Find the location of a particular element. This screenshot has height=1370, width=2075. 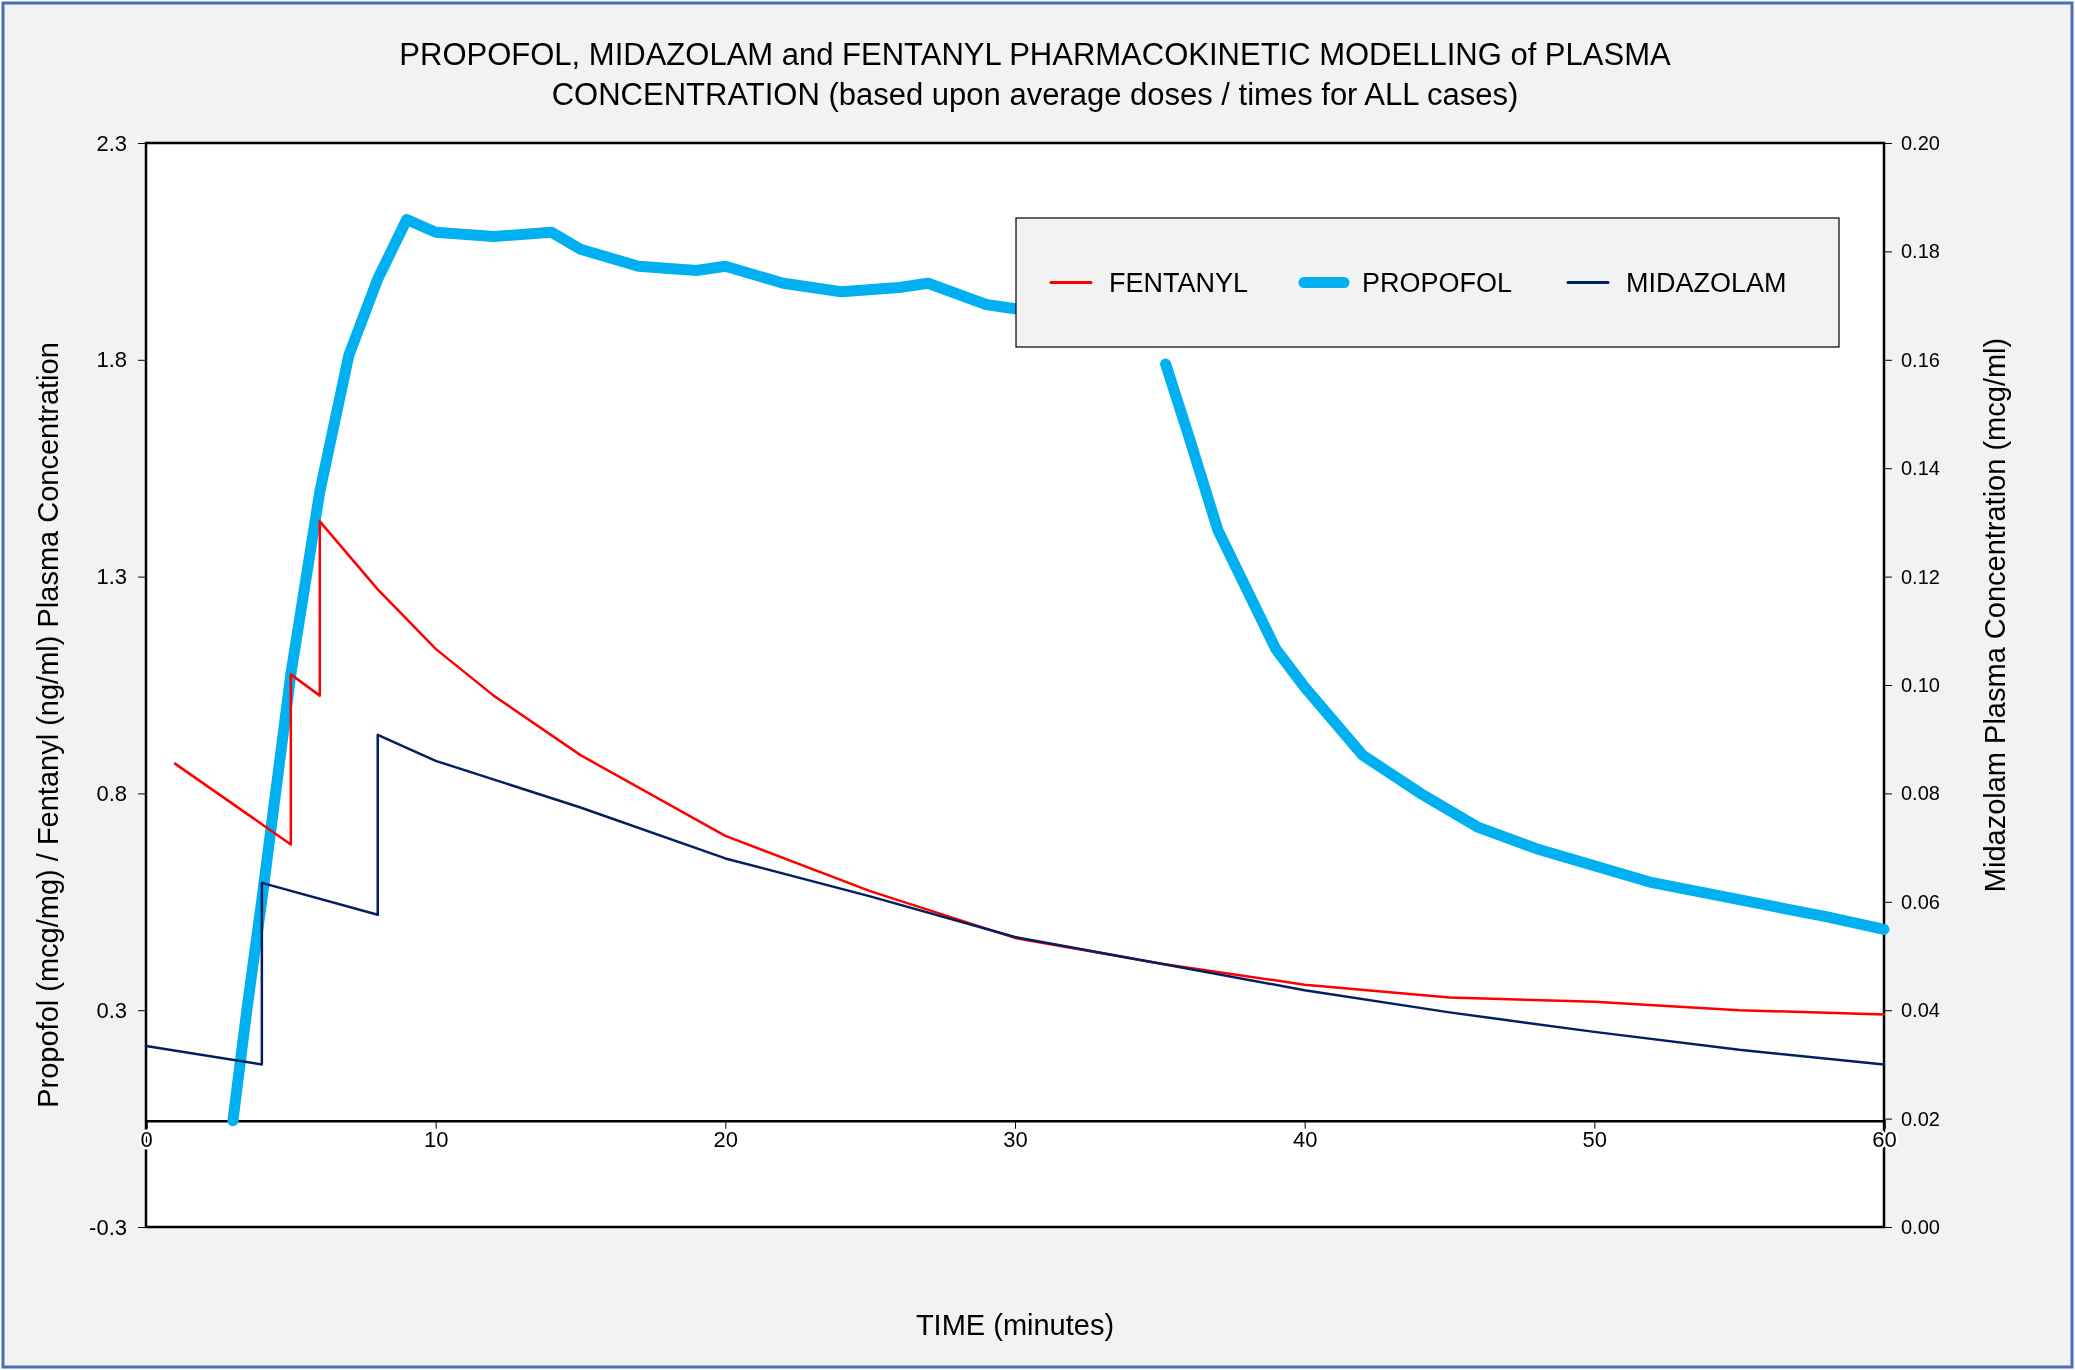

y-axis-title: Propofol (mcg/mg) / Fentanyl (ng/ml) Plasma Concentration is located at coordinates (48, 725).